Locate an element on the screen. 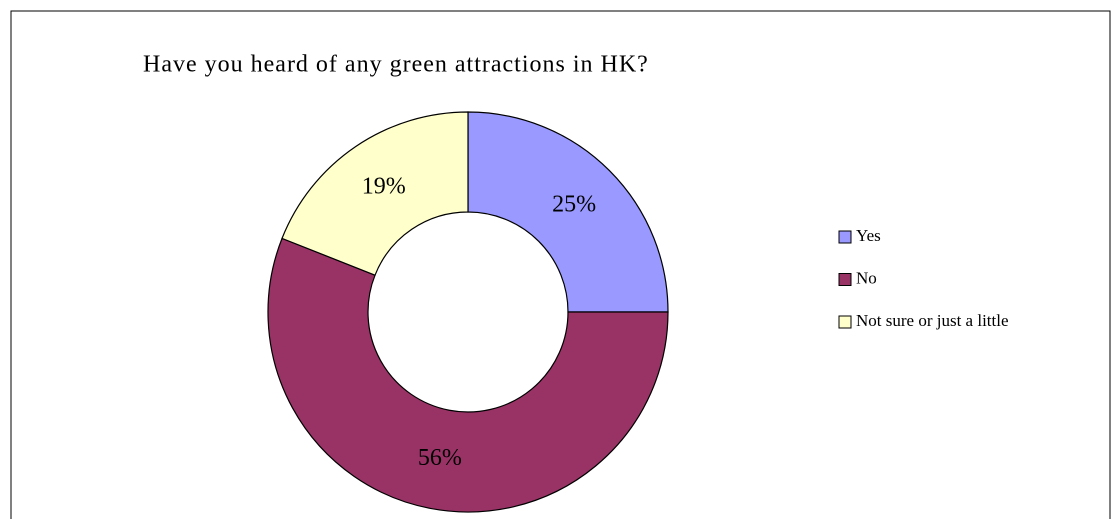  legend-label: Yes is located at coordinates (868, 235).